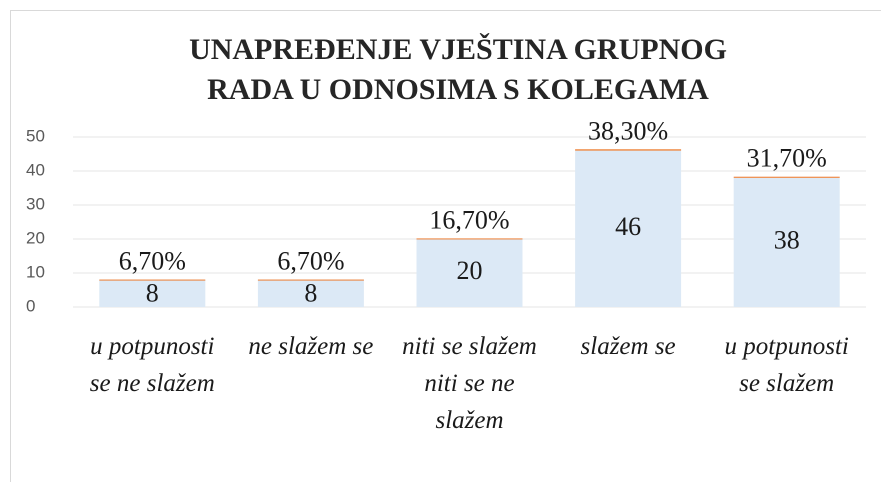  I want to click on data-label: 46, so click(628, 226).